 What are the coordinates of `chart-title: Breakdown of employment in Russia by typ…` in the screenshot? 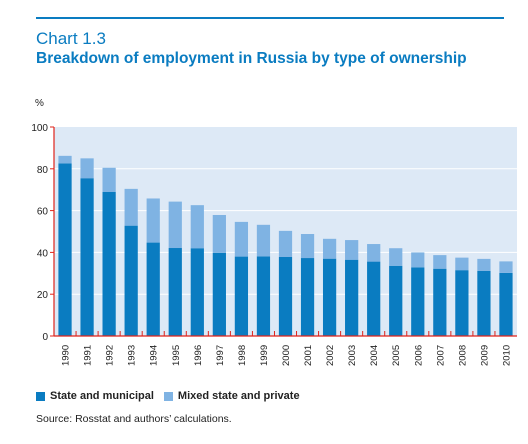 It's located at (251, 58).